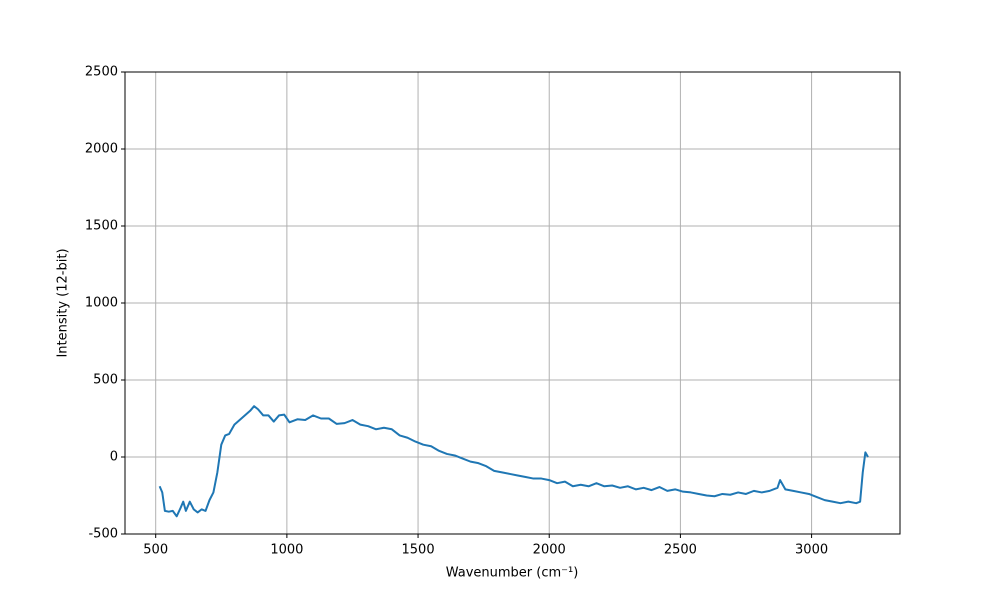 The height and width of the screenshot is (600, 1000). What do you see at coordinates (418, 550) in the screenshot?
I see `x-tick-label: 1500` at bounding box center [418, 550].